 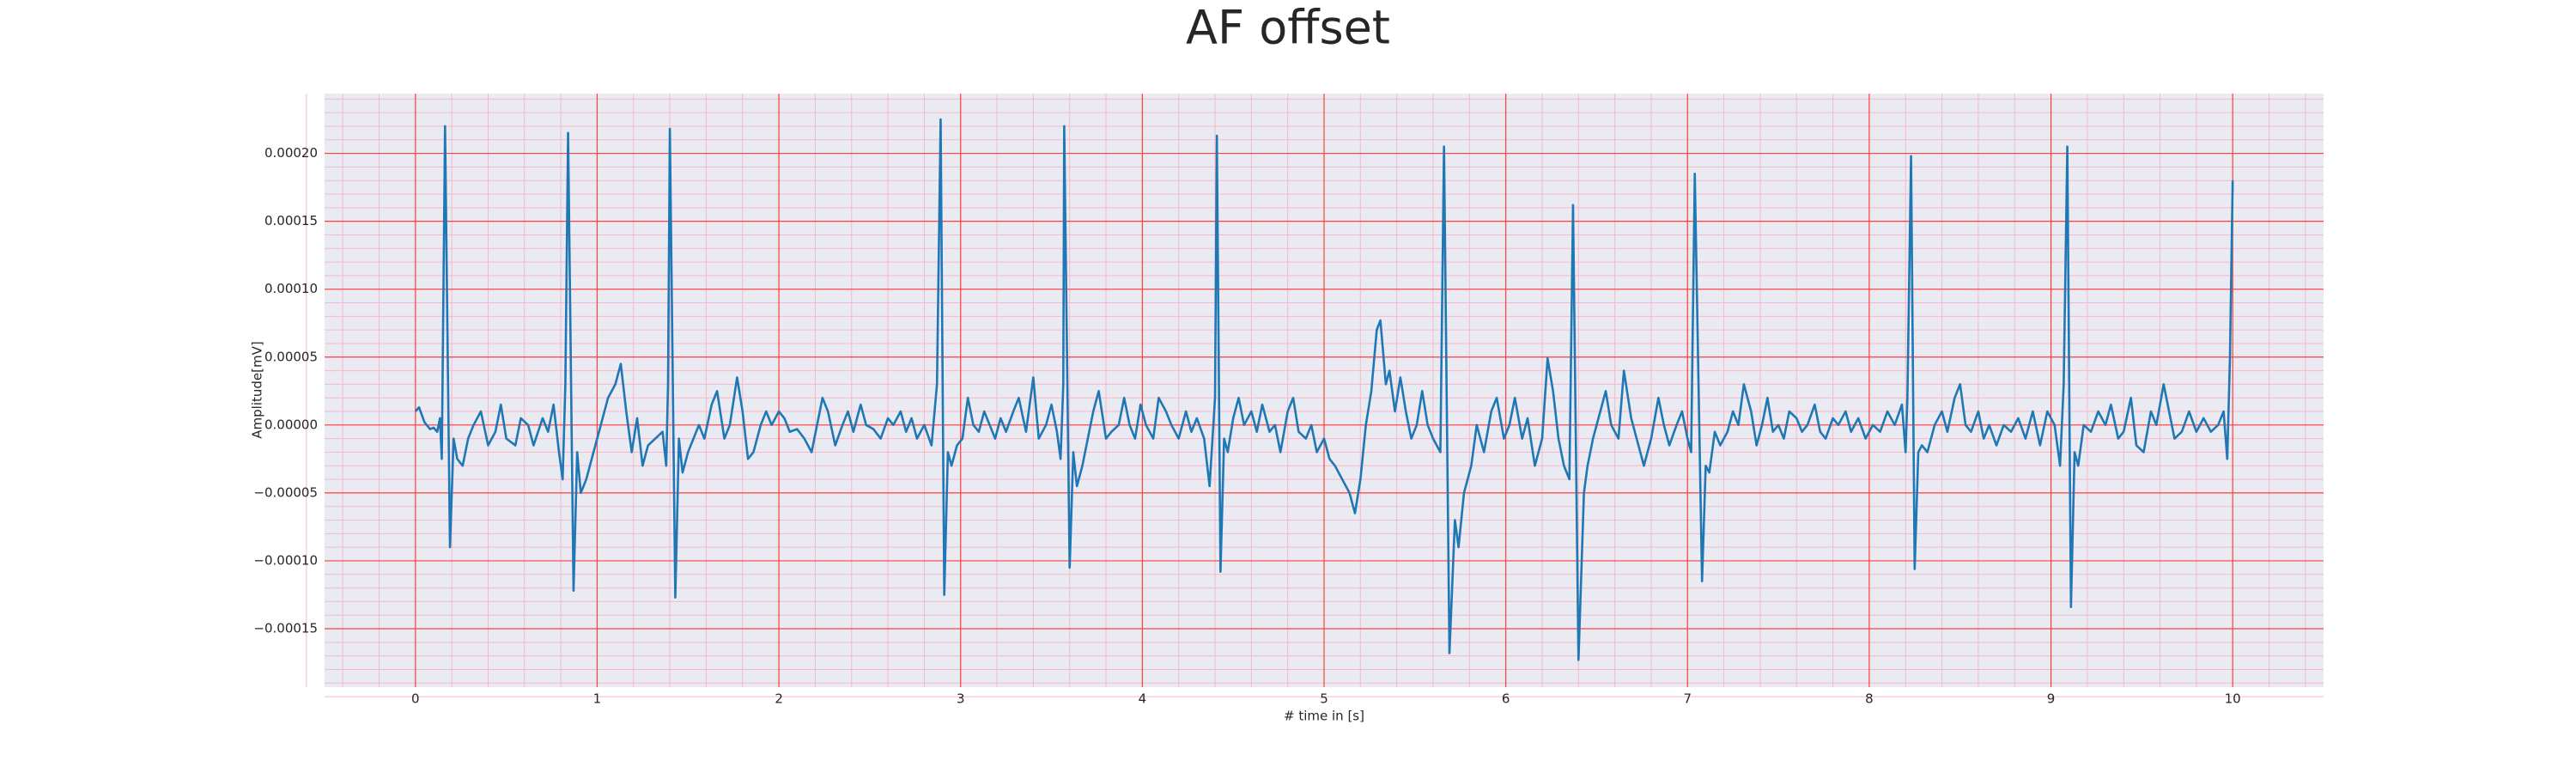 I want to click on x-tick-label: 8, so click(x=1870, y=699).